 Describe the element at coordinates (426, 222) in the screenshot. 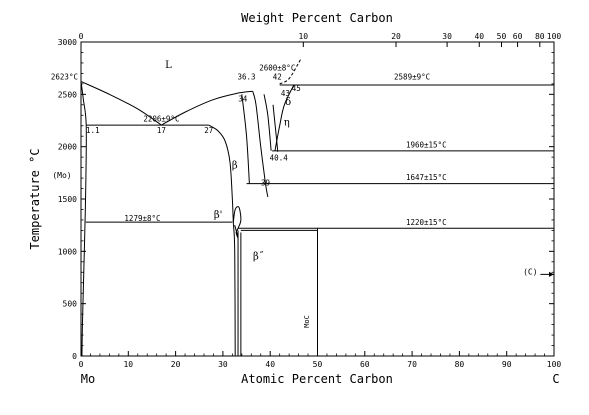

I see `annotation-label: 1220±15°C` at that location.